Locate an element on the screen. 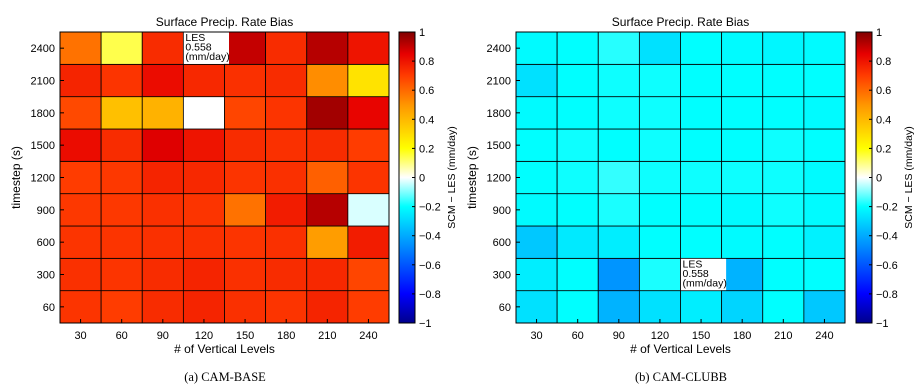 Image resolution: width=915 pixels, height=387 pixels. colorbar-tick-label: 0.6 is located at coordinates (883, 91).